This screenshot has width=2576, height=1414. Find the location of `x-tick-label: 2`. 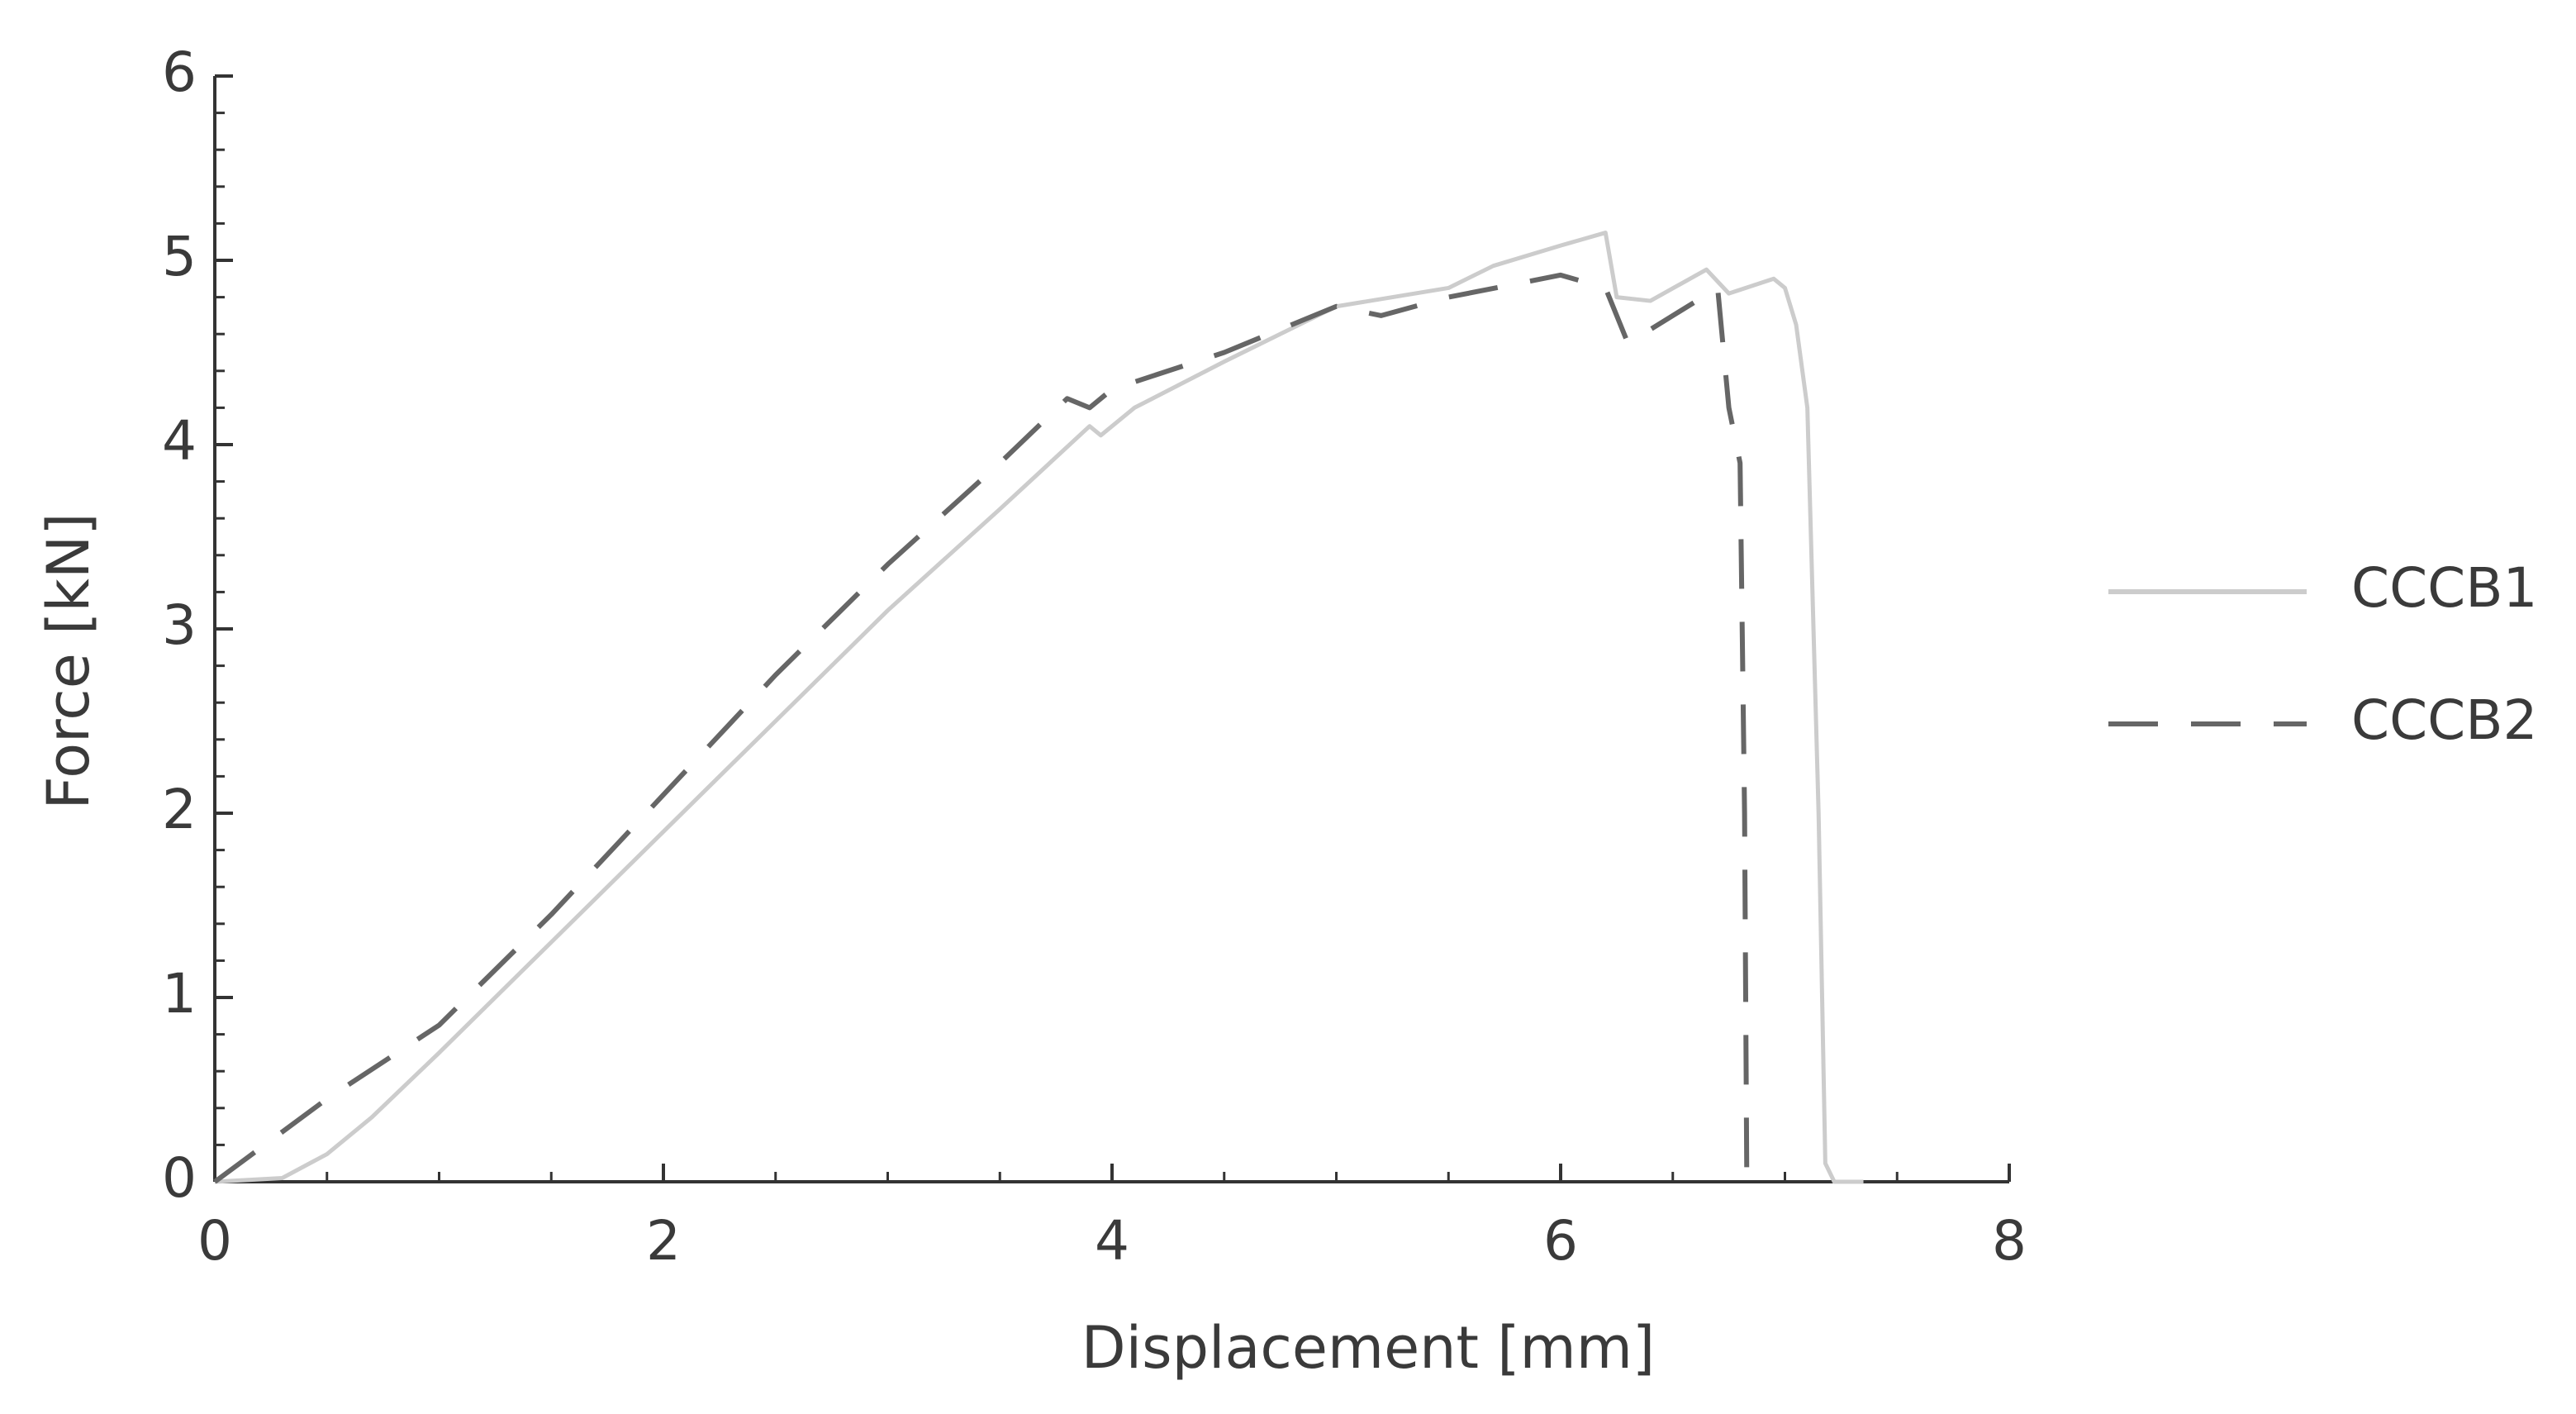

x-tick-label: 2 is located at coordinates (663, 1241).